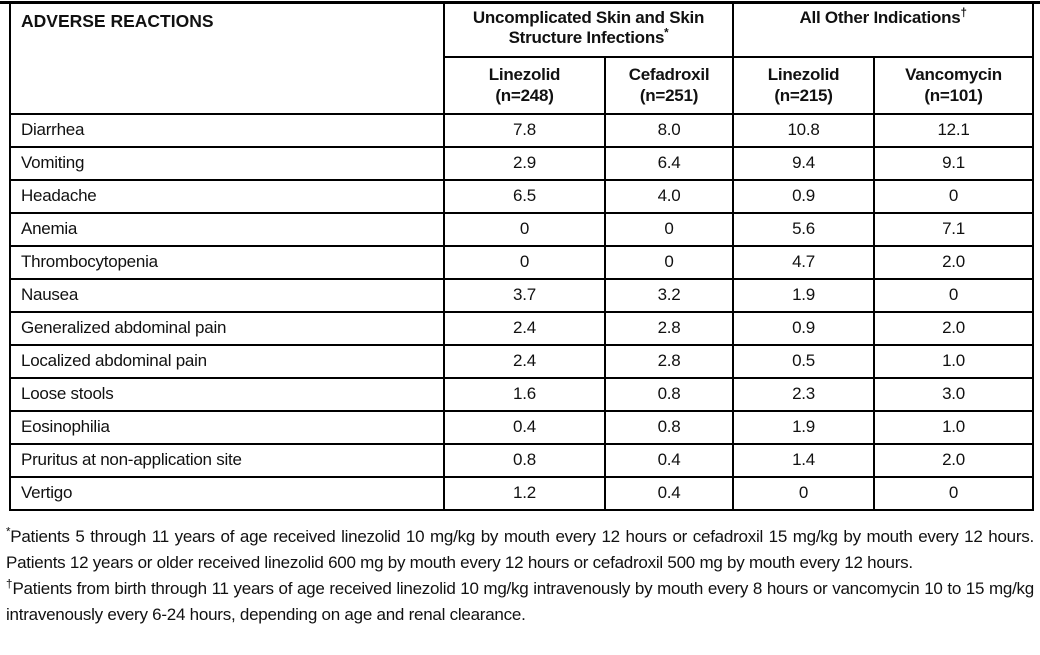 This screenshot has width=1040, height=655. What do you see at coordinates (227, 328) in the screenshot?
I see `reaction-label: Generalized abdominal pain` at bounding box center [227, 328].